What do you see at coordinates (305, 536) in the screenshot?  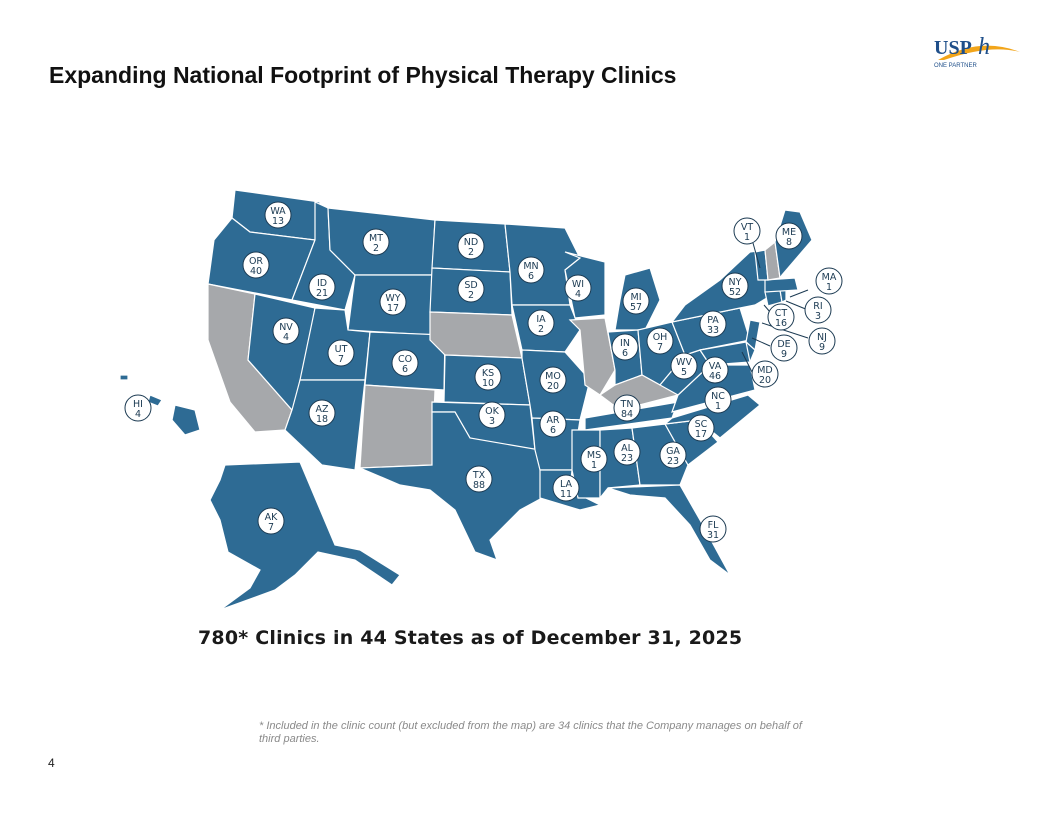 I see `state-shape-AK` at bounding box center [305, 536].